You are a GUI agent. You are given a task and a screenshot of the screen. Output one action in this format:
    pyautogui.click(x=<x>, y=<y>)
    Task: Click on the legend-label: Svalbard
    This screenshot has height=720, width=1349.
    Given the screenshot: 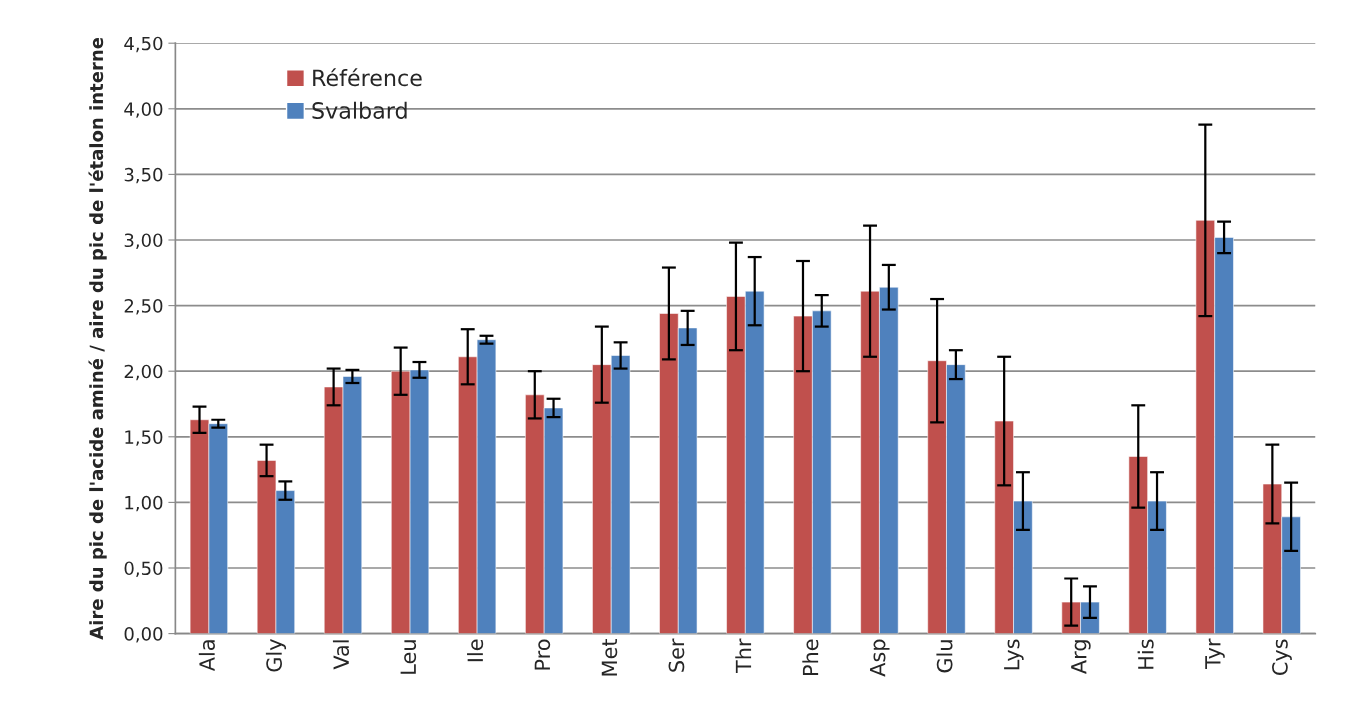 What is the action you would take?
    pyautogui.click(x=359, y=110)
    